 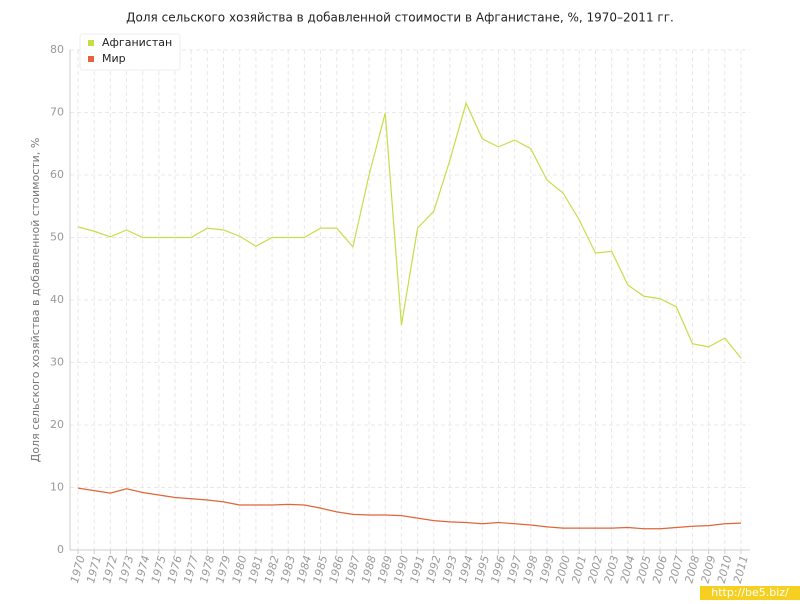 I want to click on legend-box, so click(x=130, y=52).